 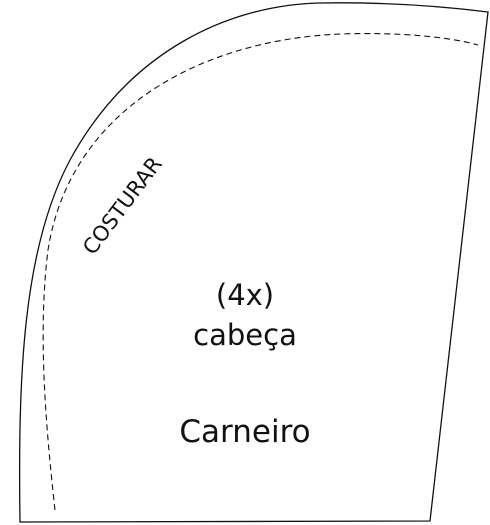 I want to click on project-name: Carneiro, so click(x=244, y=432).